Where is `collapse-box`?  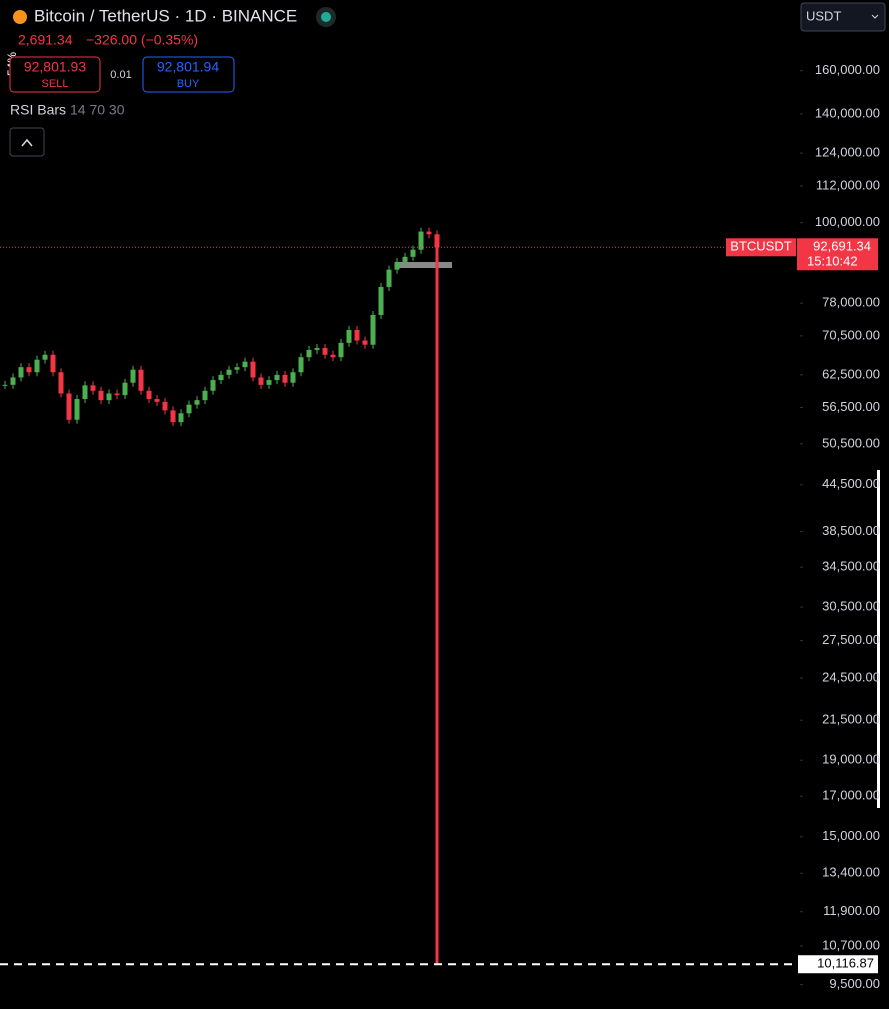 collapse-box is located at coordinates (27, 142).